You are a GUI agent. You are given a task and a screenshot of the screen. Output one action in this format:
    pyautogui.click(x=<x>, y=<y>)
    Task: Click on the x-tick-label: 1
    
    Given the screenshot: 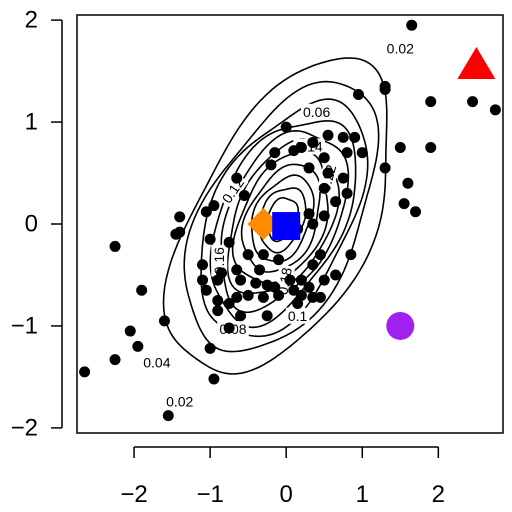 What is the action you would take?
    pyautogui.click(x=362, y=494)
    